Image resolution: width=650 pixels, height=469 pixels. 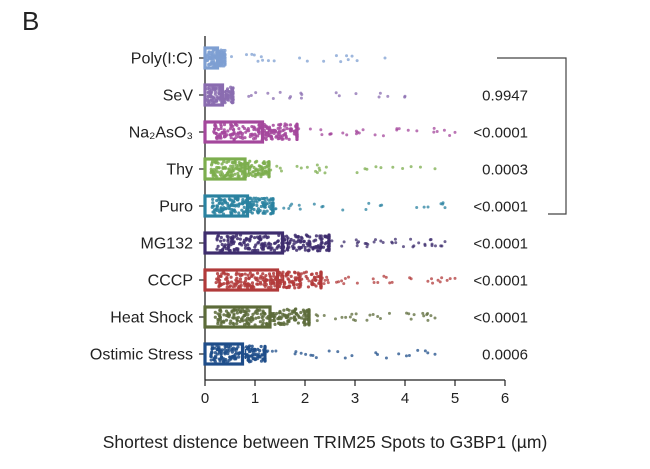 What do you see at coordinates (455, 398) in the screenshot?
I see `x-tick-label: 5` at bounding box center [455, 398].